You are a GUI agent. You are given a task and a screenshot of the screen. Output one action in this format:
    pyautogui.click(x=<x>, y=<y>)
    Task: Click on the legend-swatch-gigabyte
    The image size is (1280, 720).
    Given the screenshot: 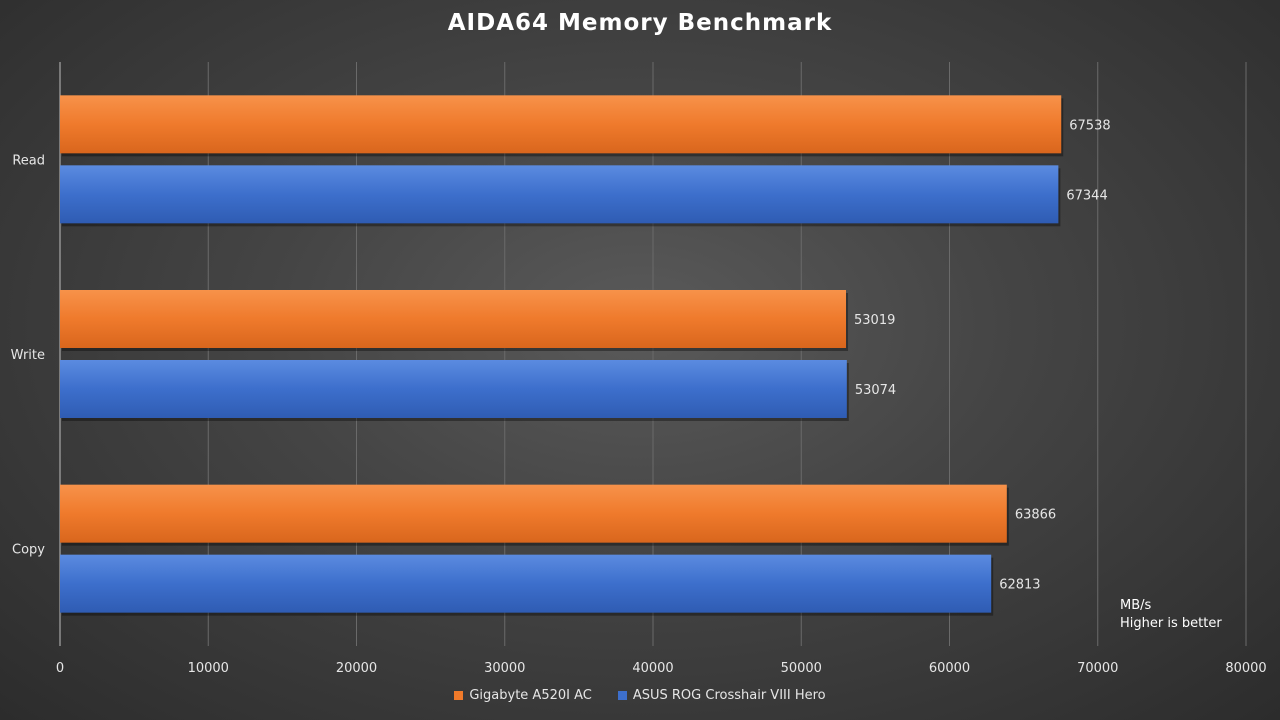 What is the action you would take?
    pyautogui.click(x=459, y=695)
    